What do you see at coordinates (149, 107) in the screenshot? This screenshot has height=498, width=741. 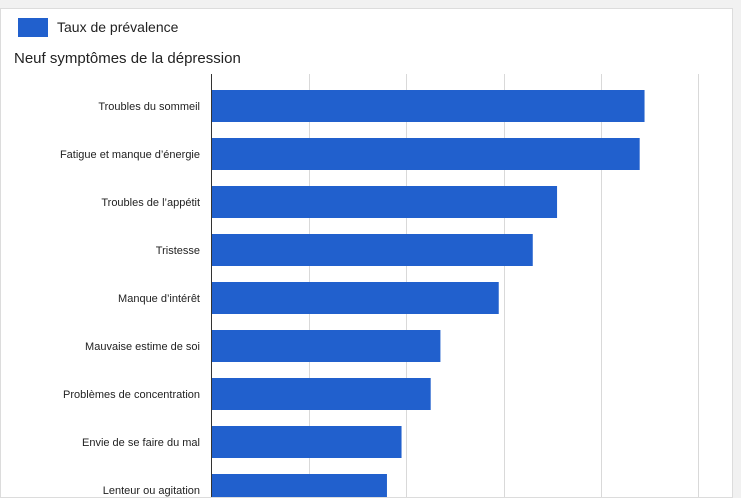 I see `category-label-1: Troubles du sommeil` at bounding box center [149, 107].